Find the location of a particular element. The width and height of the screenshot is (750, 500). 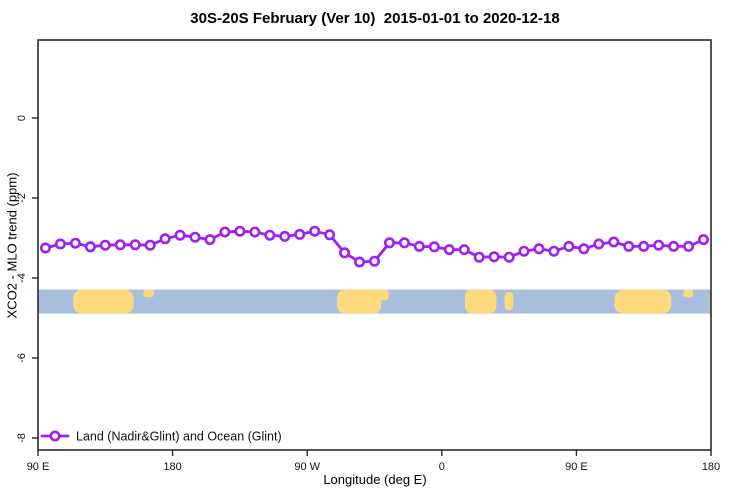

land-patch-australia is located at coordinates (103, 301).